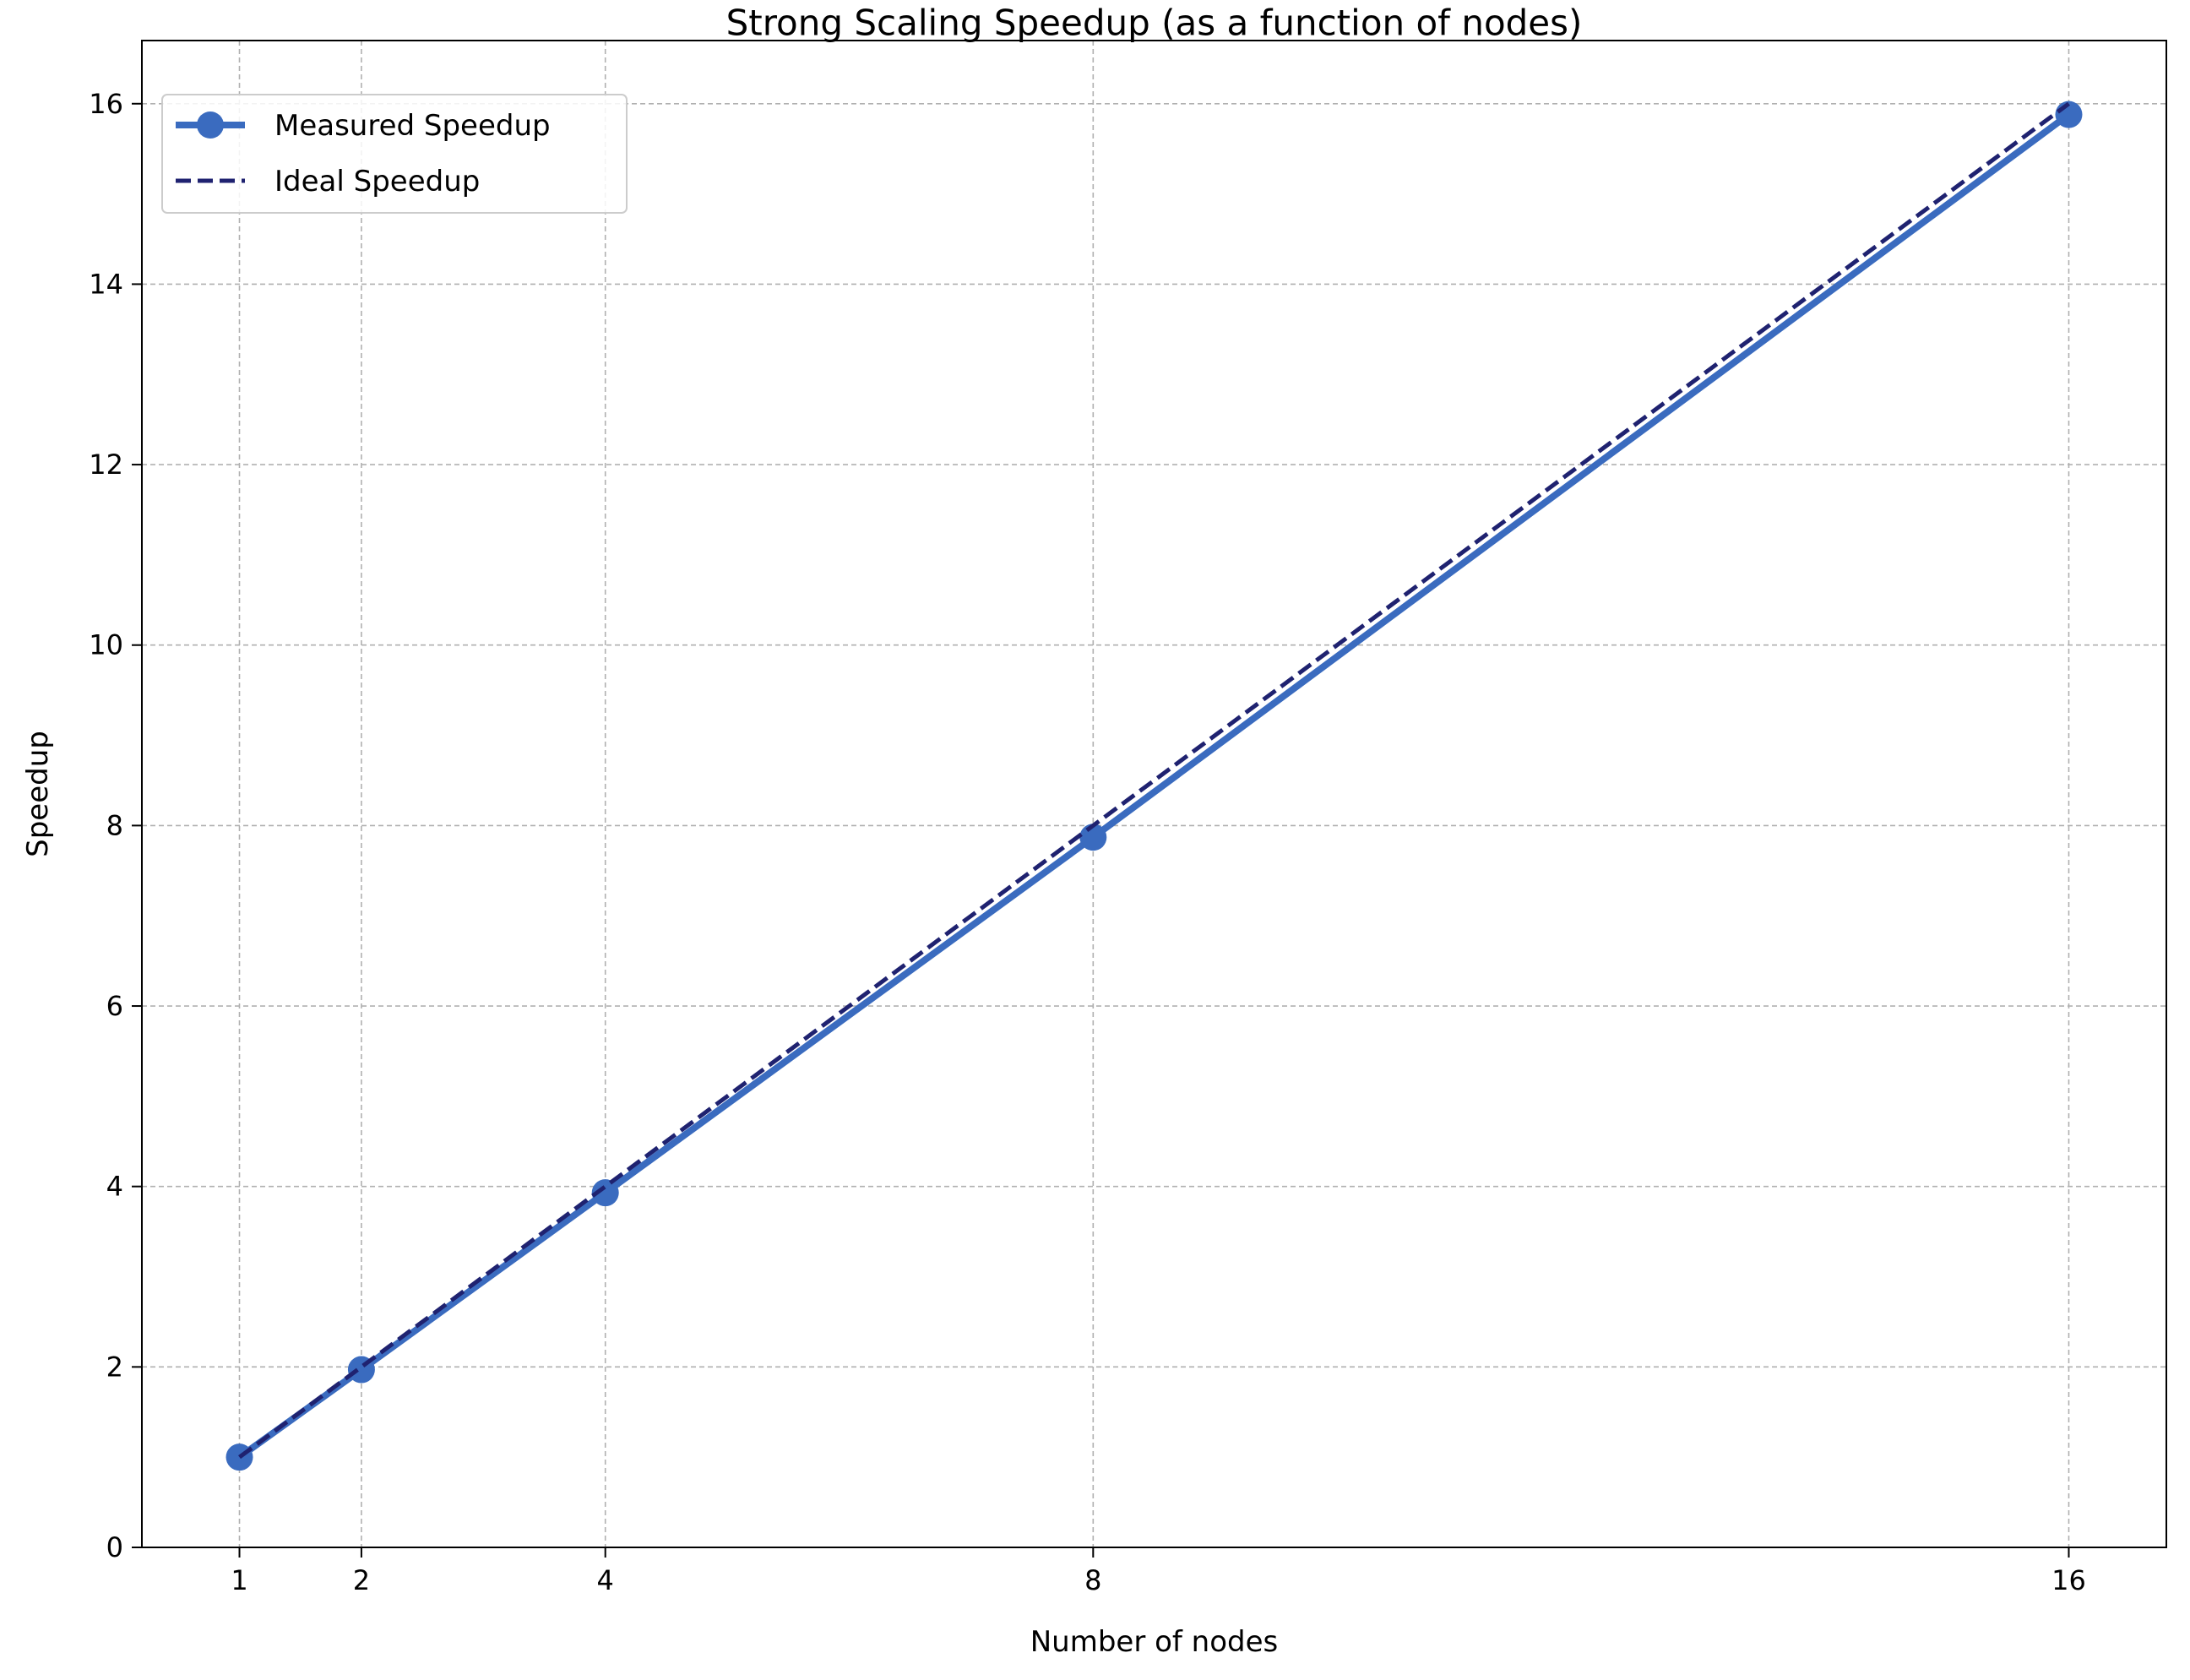  I want to click on legend-measured-label: Measured Speedup, so click(412, 126).